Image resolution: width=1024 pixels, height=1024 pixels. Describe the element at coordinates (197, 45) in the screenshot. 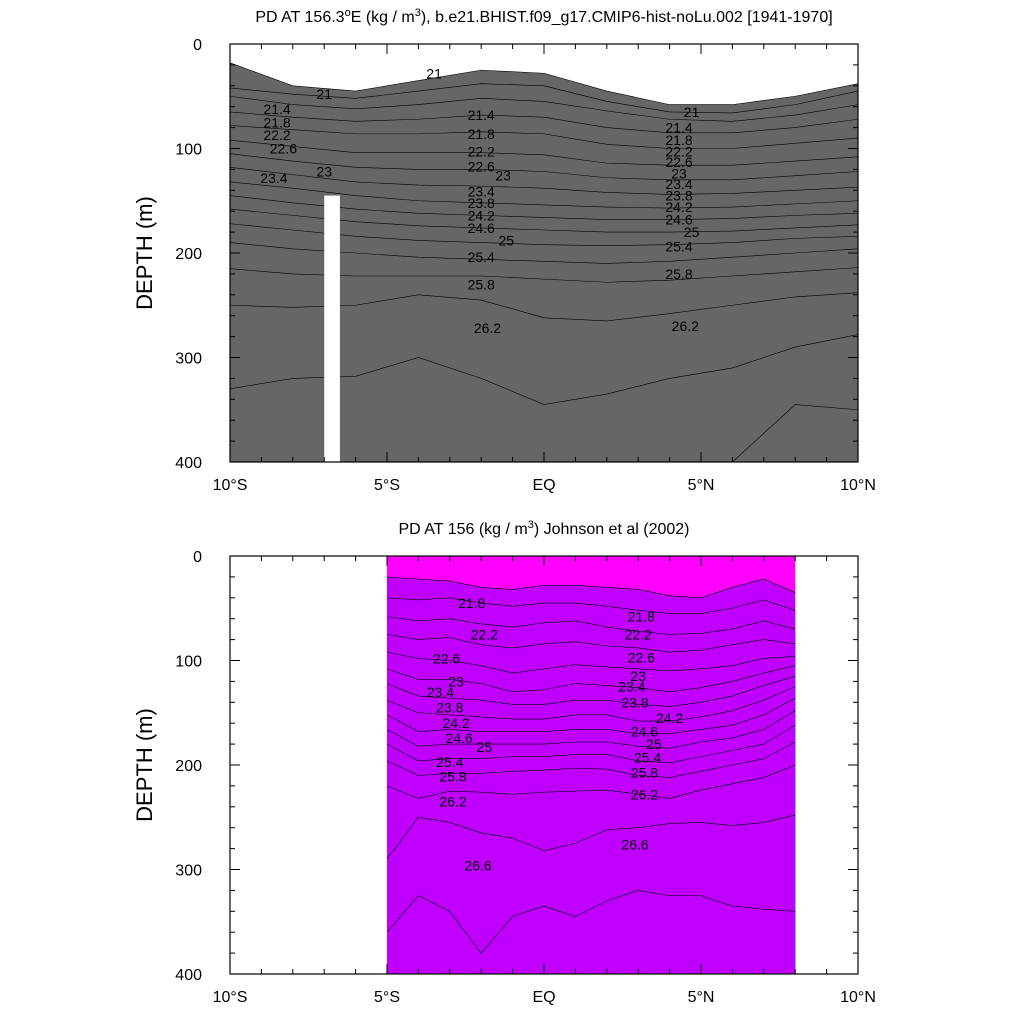

I see `y-tick-label: 0` at that location.